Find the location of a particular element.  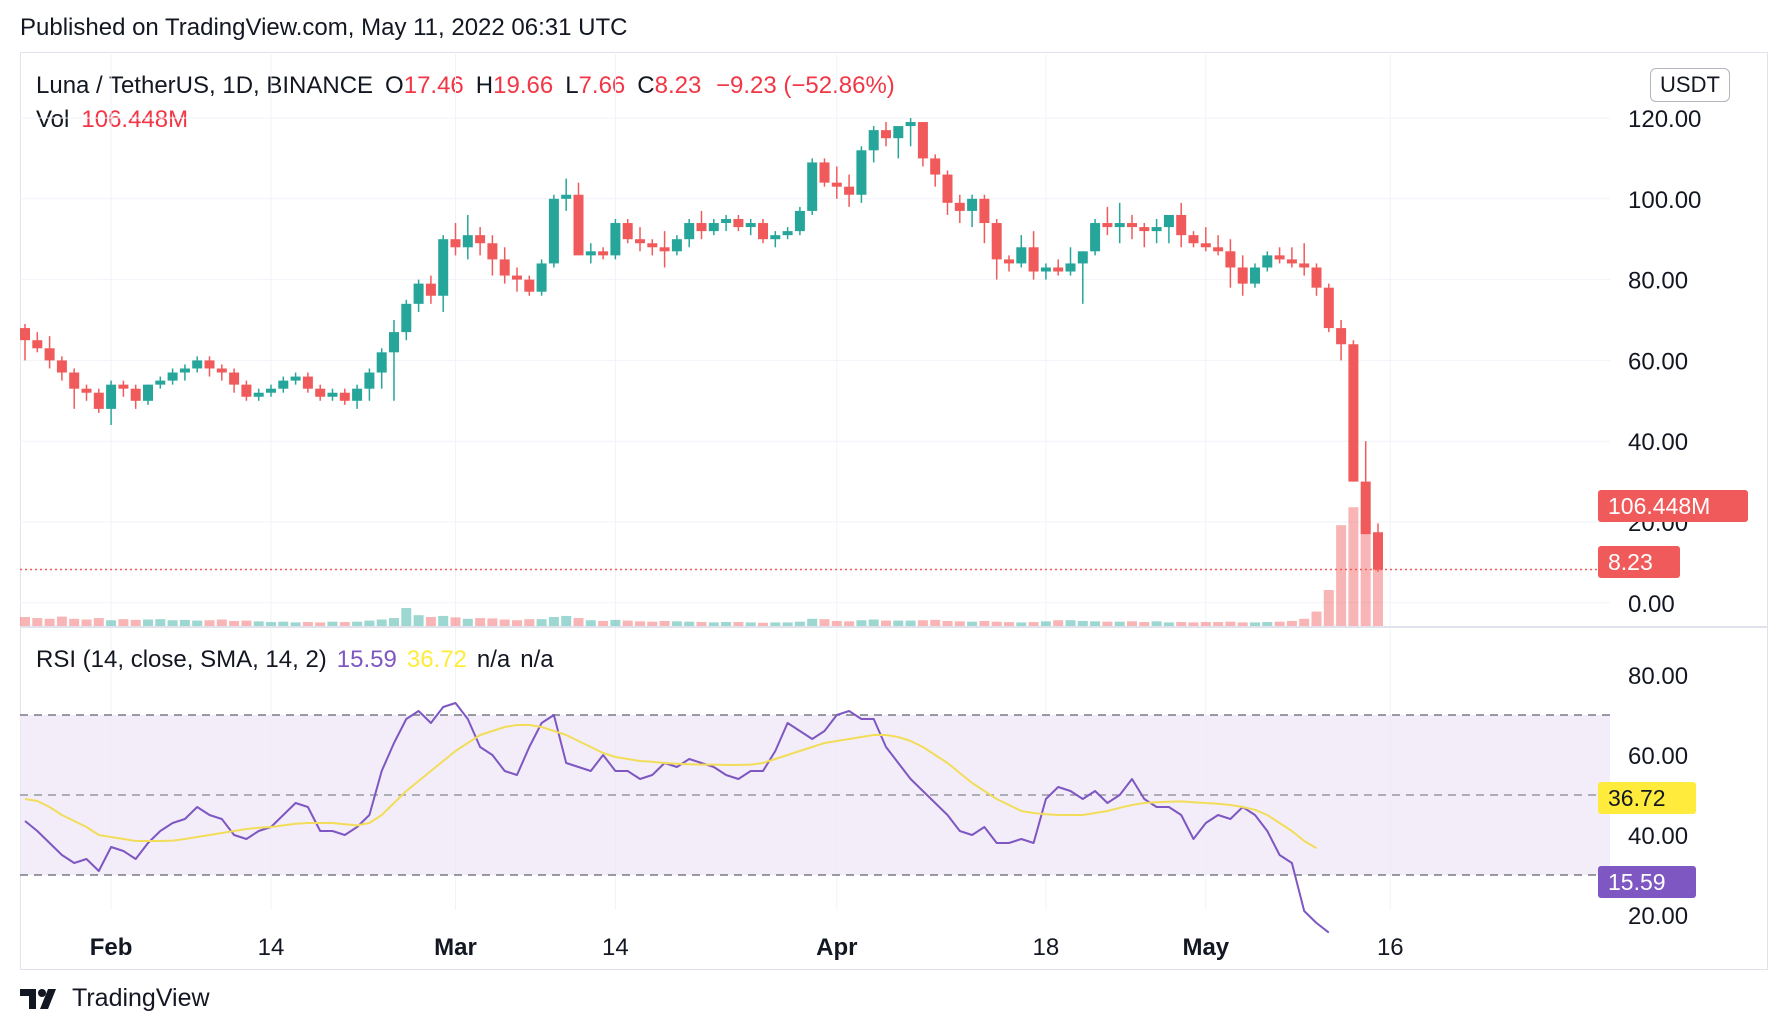

rsi-legend-sma: 36.72 is located at coordinates (436, 659).